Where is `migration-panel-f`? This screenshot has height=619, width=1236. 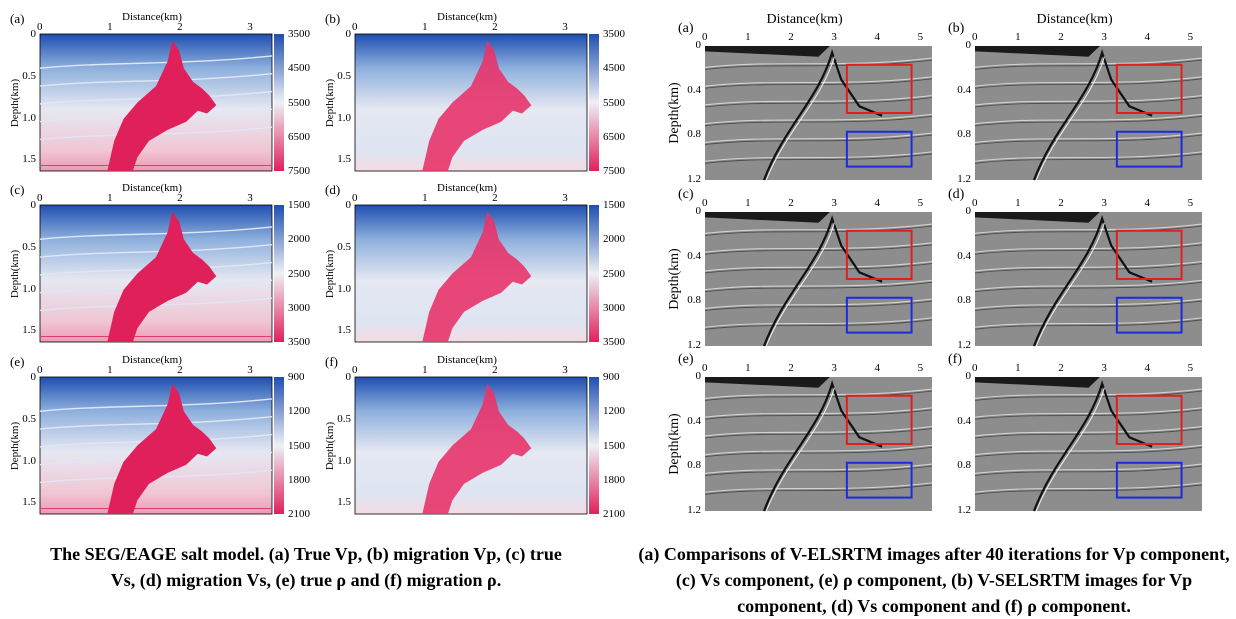
migration-panel-f is located at coordinates (1088, 444).